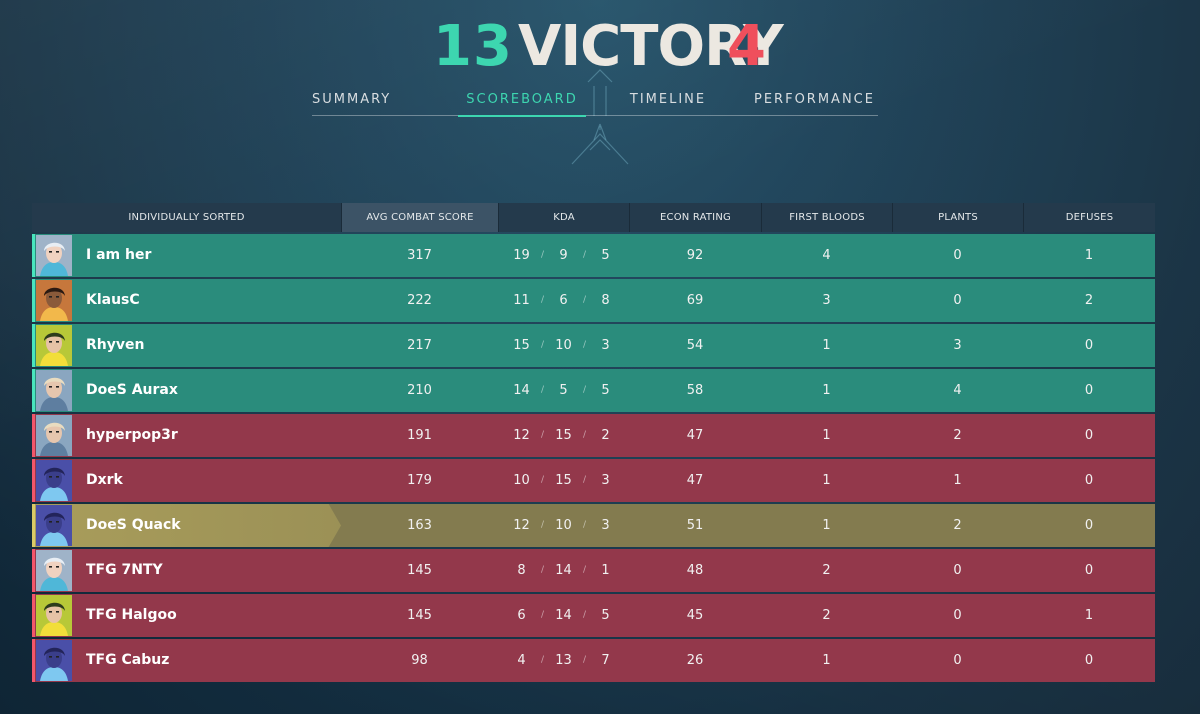  Describe the element at coordinates (186, 435) in the screenshot. I see `player-cell: hyperpop3r` at that location.